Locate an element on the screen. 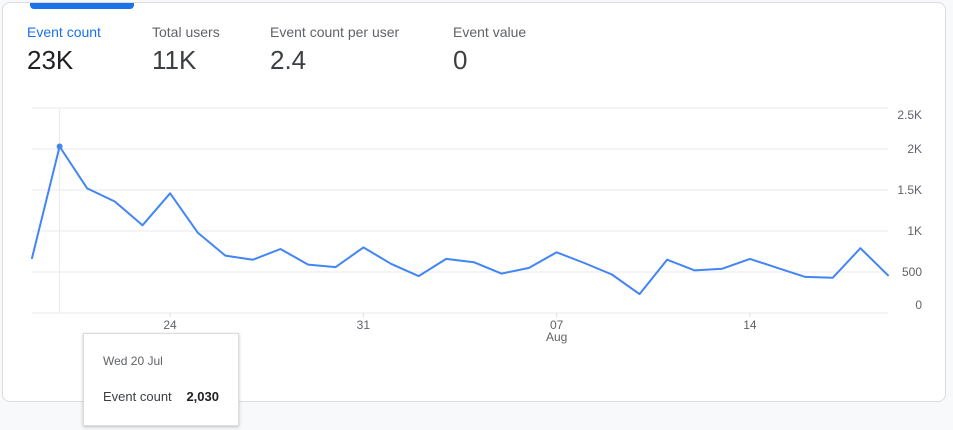 This screenshot has width=953, height=430. x-tick-label: 07 is located at coordinates (557, 325).